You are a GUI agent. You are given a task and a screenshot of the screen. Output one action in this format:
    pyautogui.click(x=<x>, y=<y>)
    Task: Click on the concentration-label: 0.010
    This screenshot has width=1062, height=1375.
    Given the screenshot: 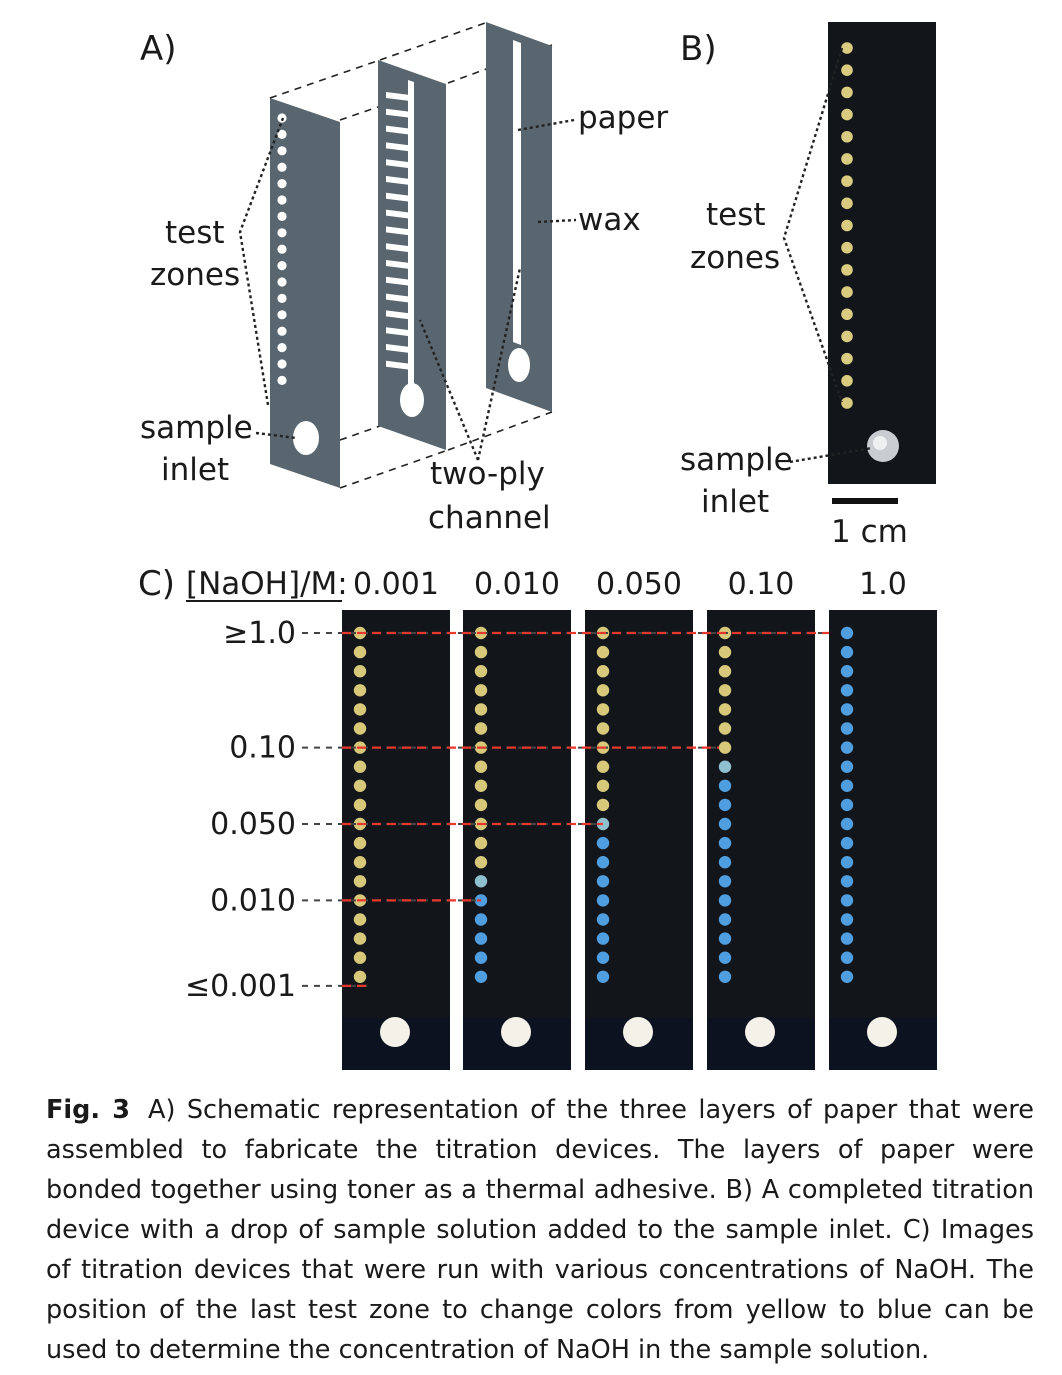 What is the action you would take?
    pyautogui.click(x=517, y=584)
    